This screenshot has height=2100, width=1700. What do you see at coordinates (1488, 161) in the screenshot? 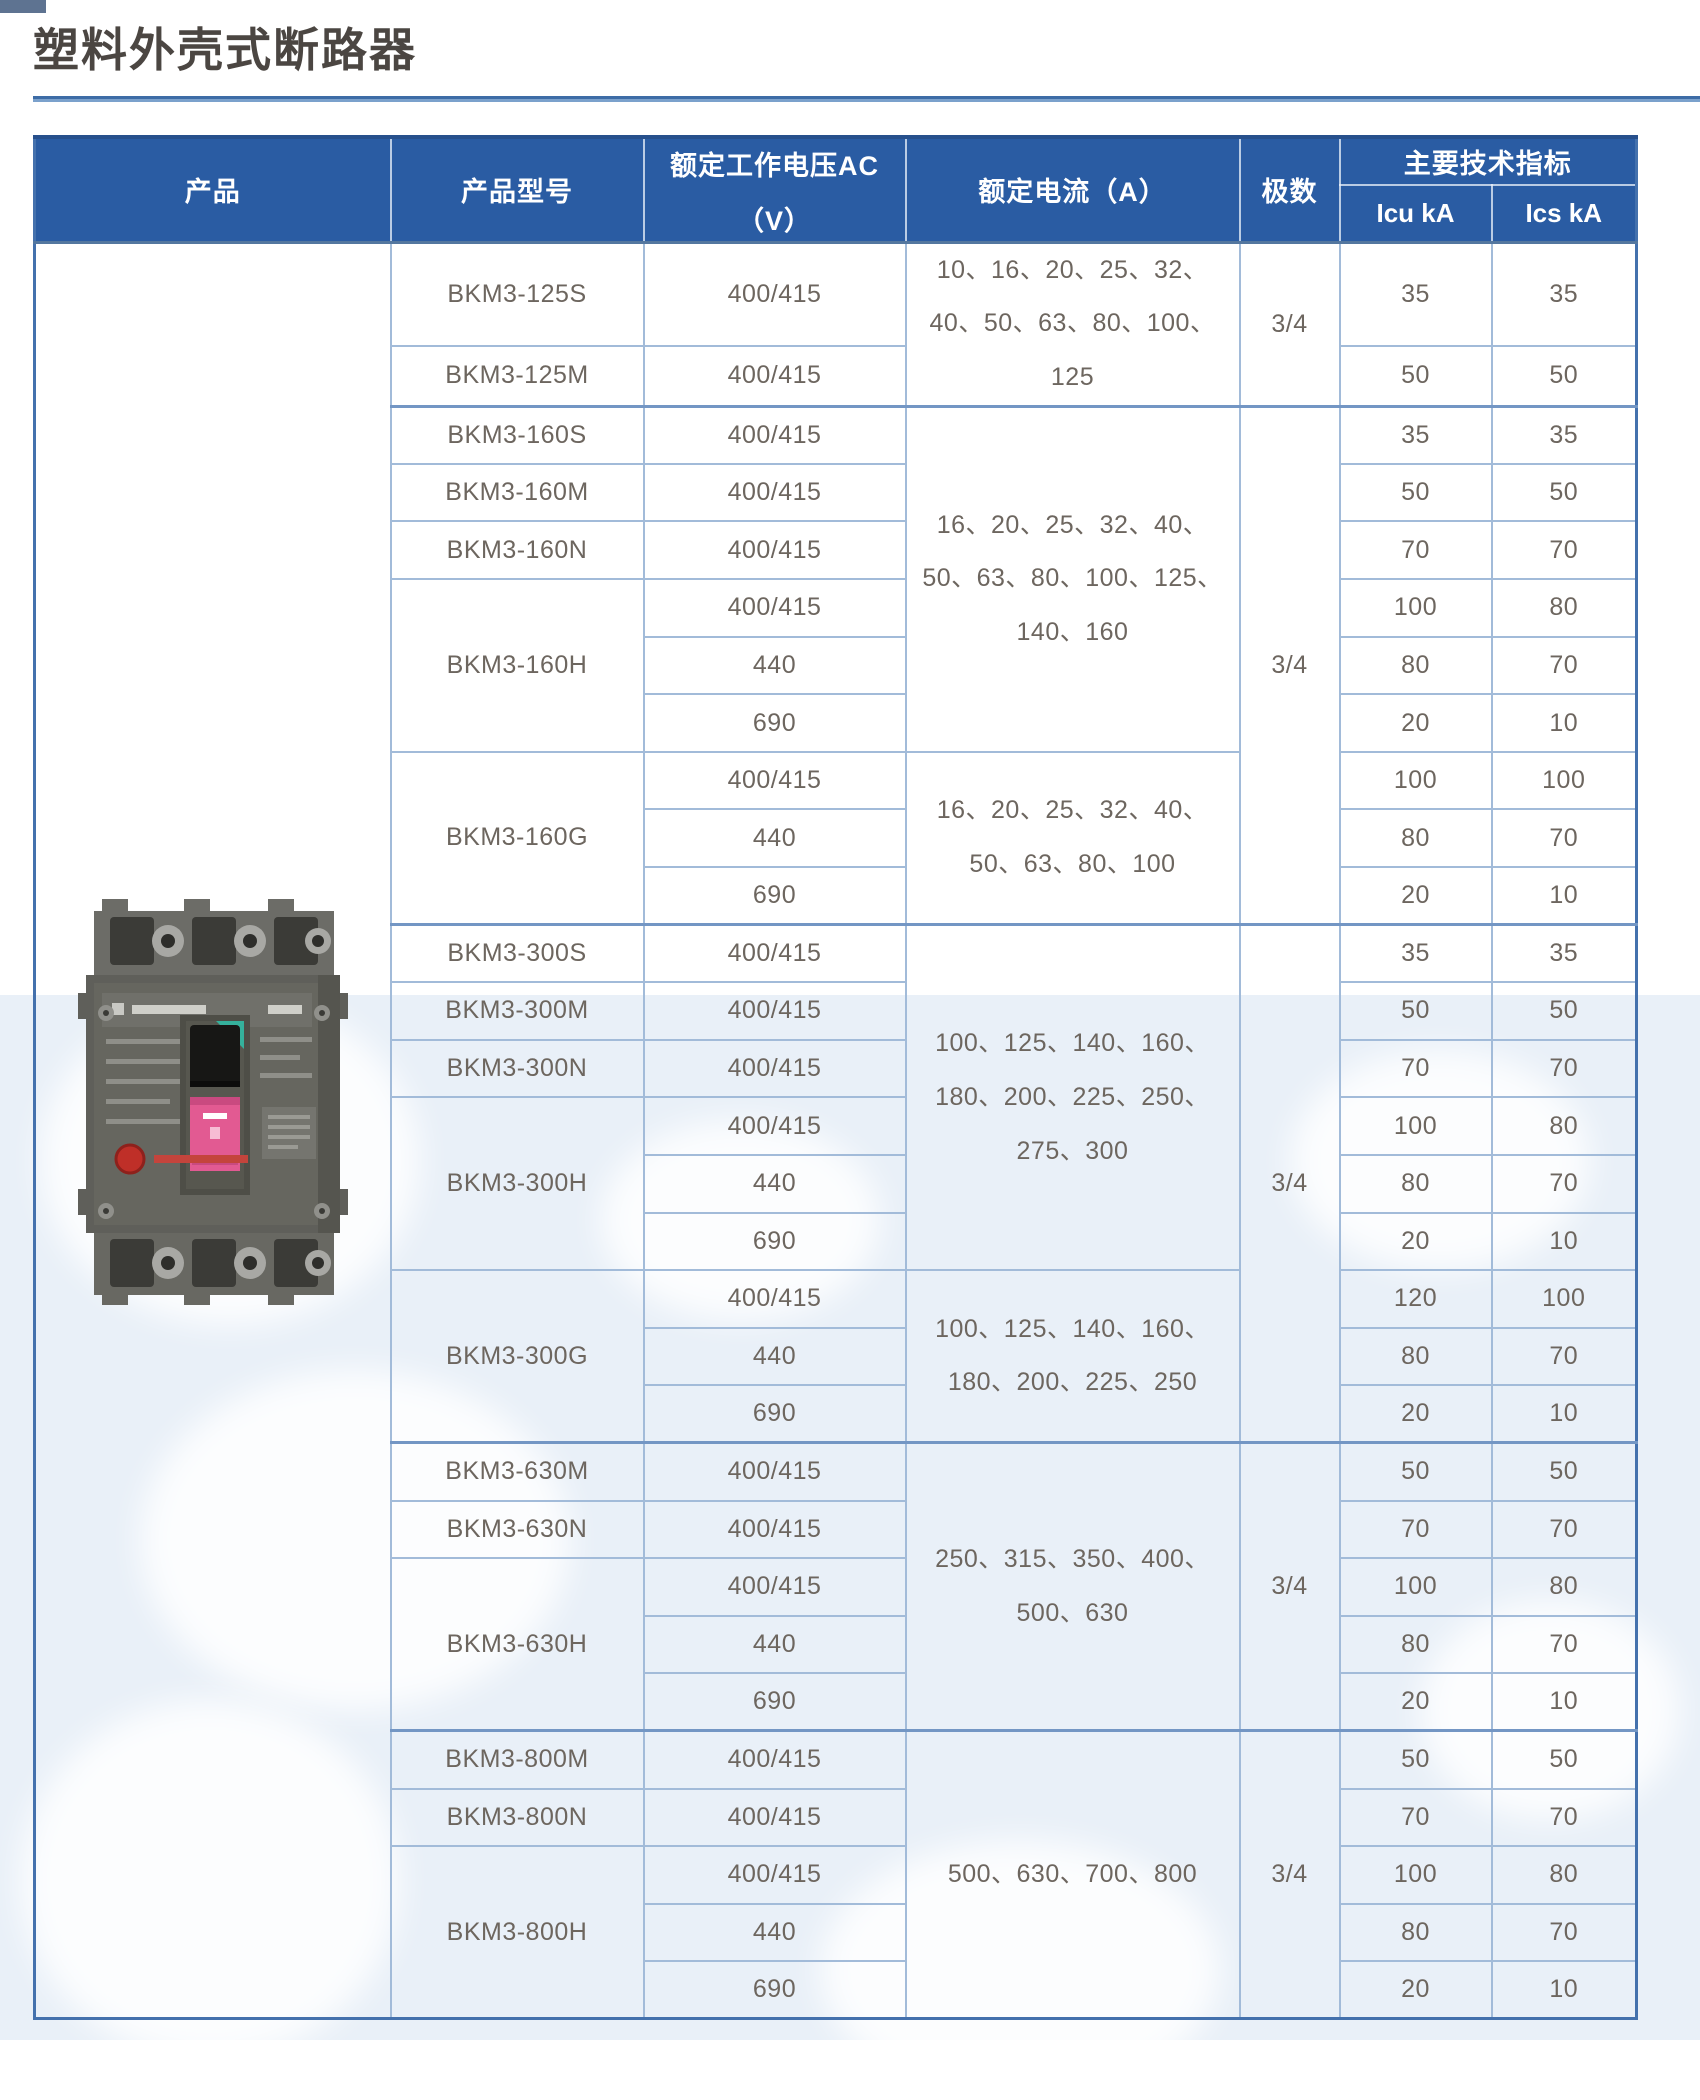
I see `header-tech-indicators: 主要技术指标` at bounding box center [1488, 161].